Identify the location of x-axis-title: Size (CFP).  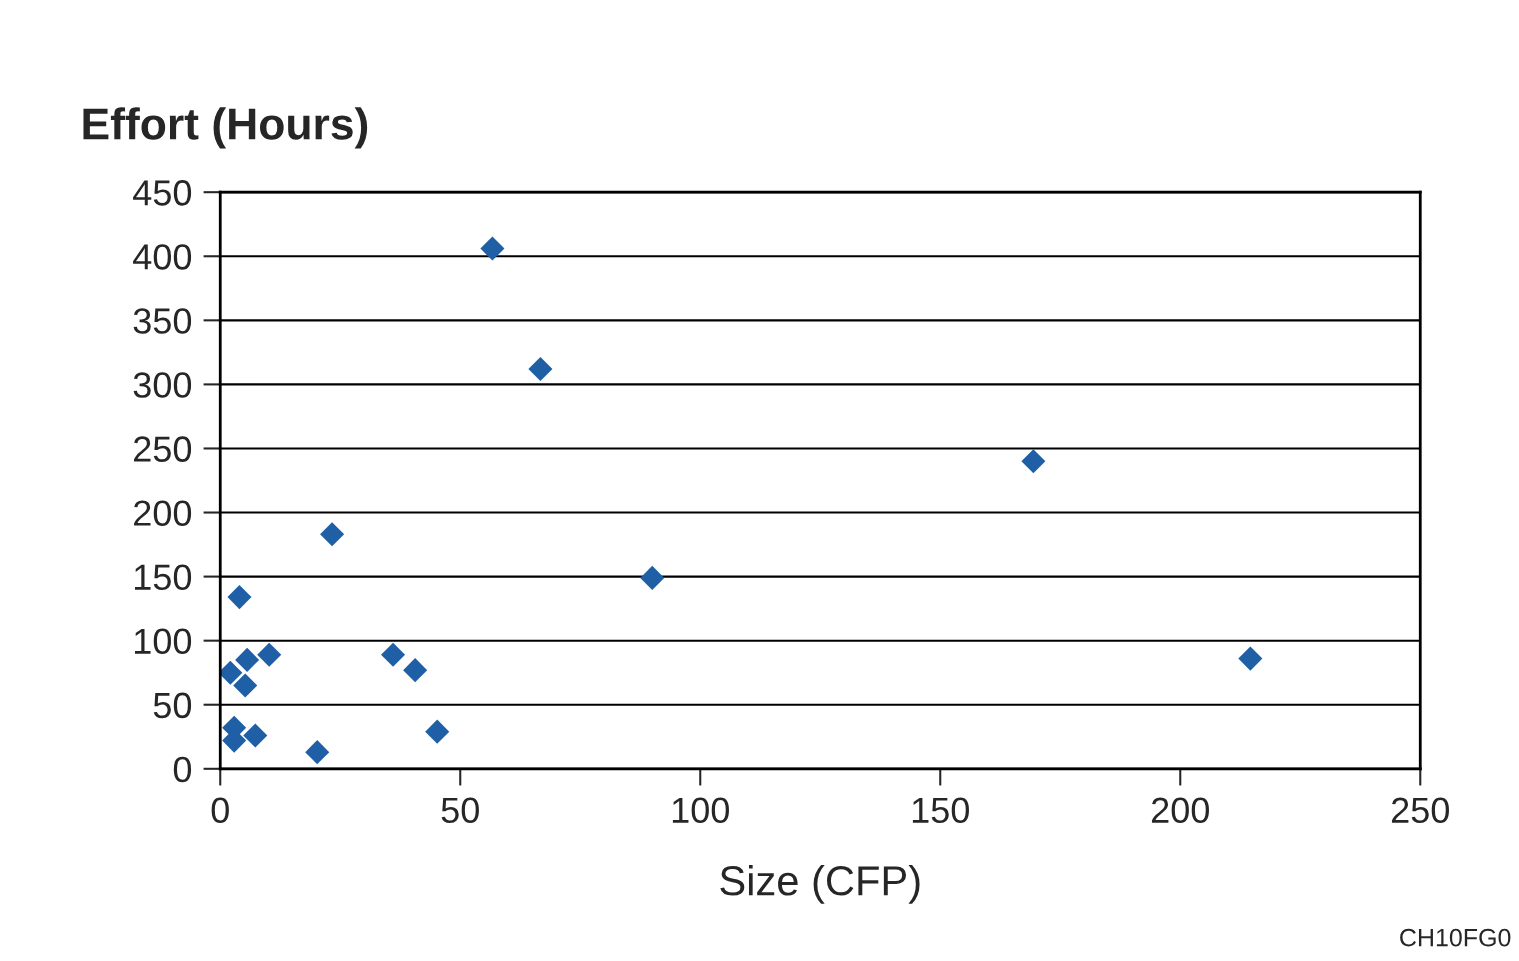
(820, 884).